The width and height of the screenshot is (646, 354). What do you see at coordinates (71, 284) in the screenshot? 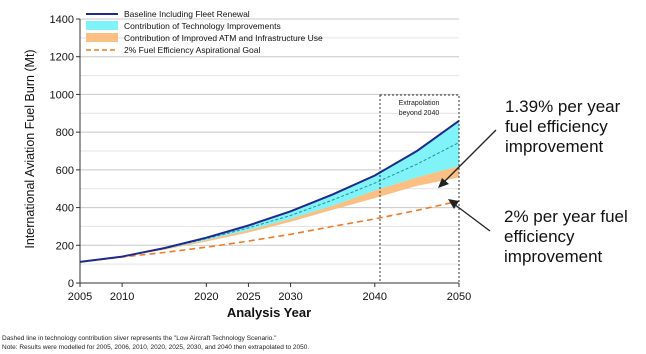
I see `y-tick-label: 0` at bounding box center [71, 284].